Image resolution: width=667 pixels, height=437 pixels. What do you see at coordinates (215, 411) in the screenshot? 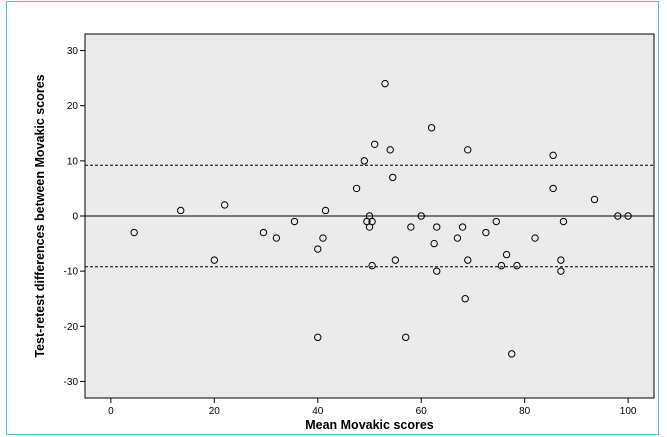
I see `x-tick-label: 20` at bounding box center [215, 411].